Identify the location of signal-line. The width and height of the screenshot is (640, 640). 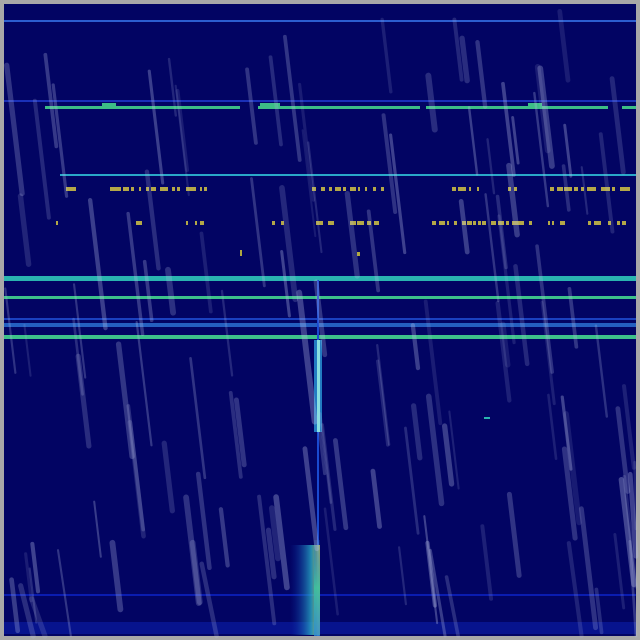
(318, 458).